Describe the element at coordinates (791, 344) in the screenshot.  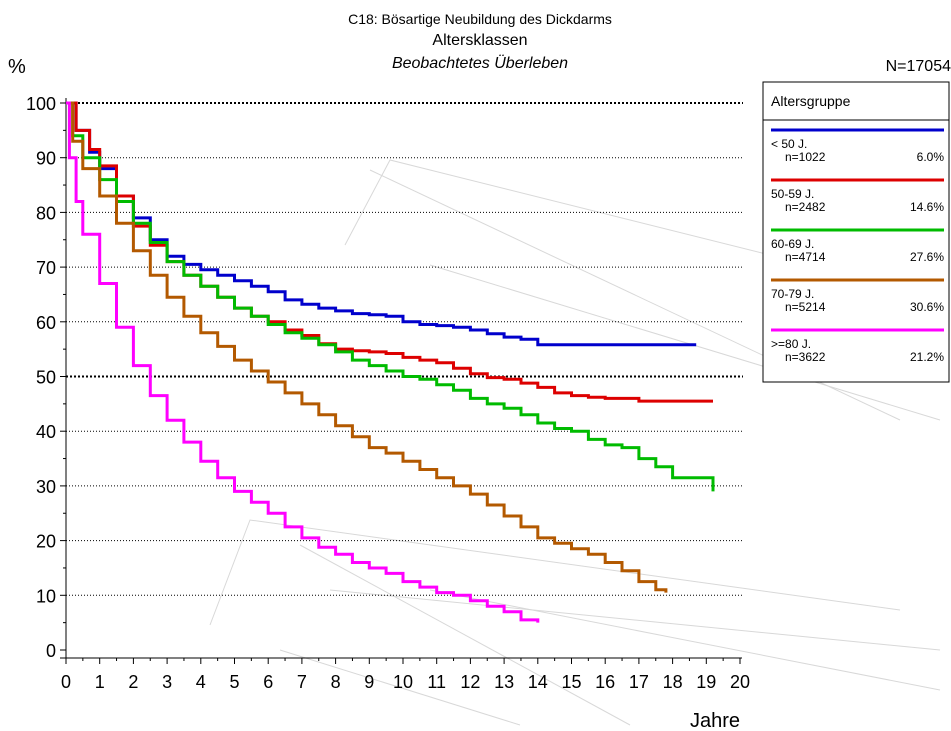
I see `legend-label-5: >=80 J.` at that location.